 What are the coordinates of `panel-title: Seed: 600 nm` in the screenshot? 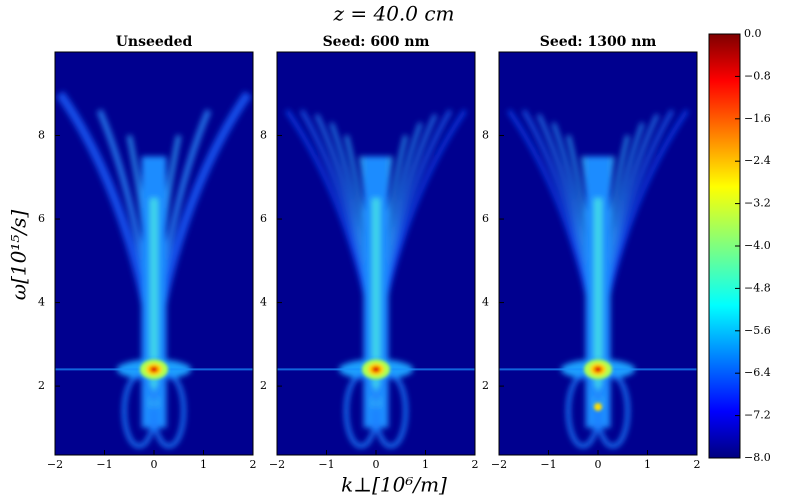 It's located at (376, 42).